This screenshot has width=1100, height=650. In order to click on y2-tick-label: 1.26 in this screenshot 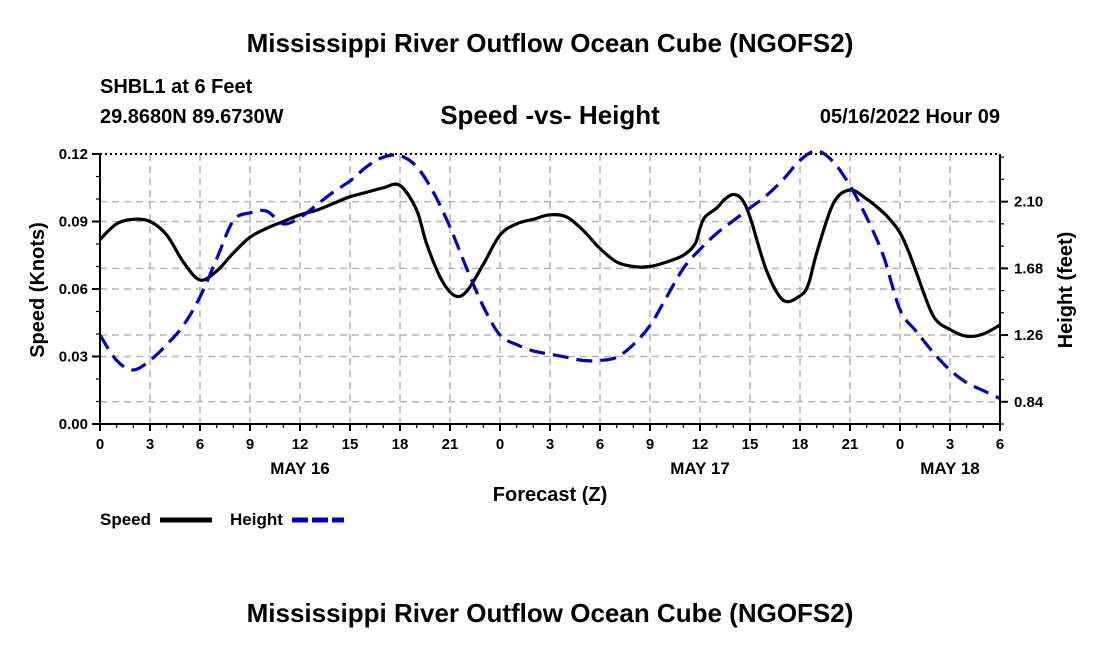, I will do `click(1028, 335)`.